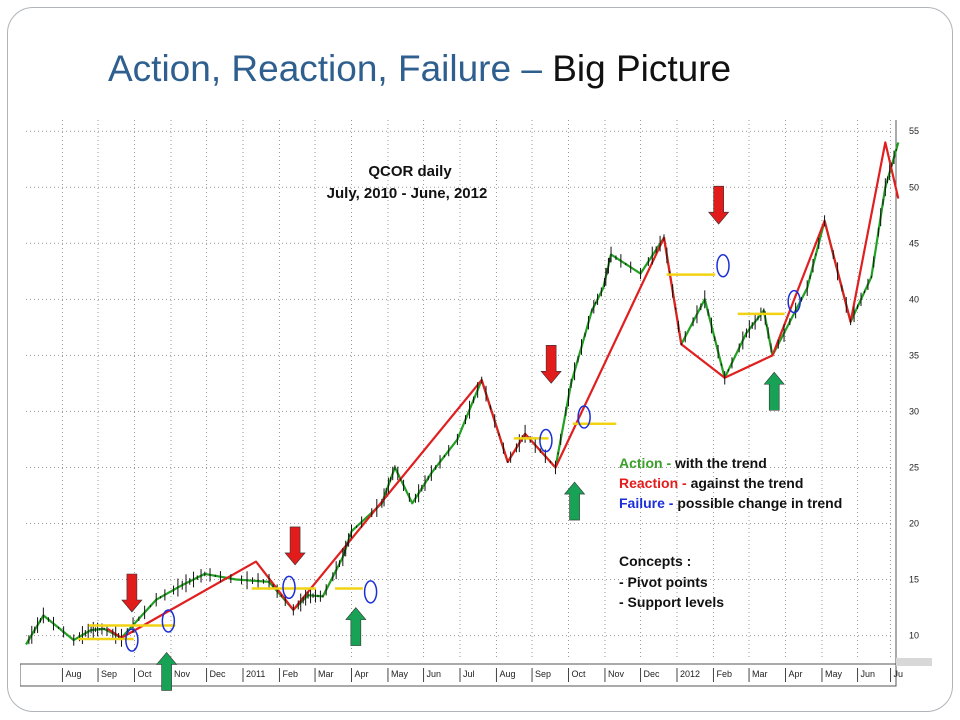 The image size is (960, 720). What do you see at coordinates (899, 674) in the screenshot?
I see `x-tick-label: Ju` at bounding box center [899, 674].